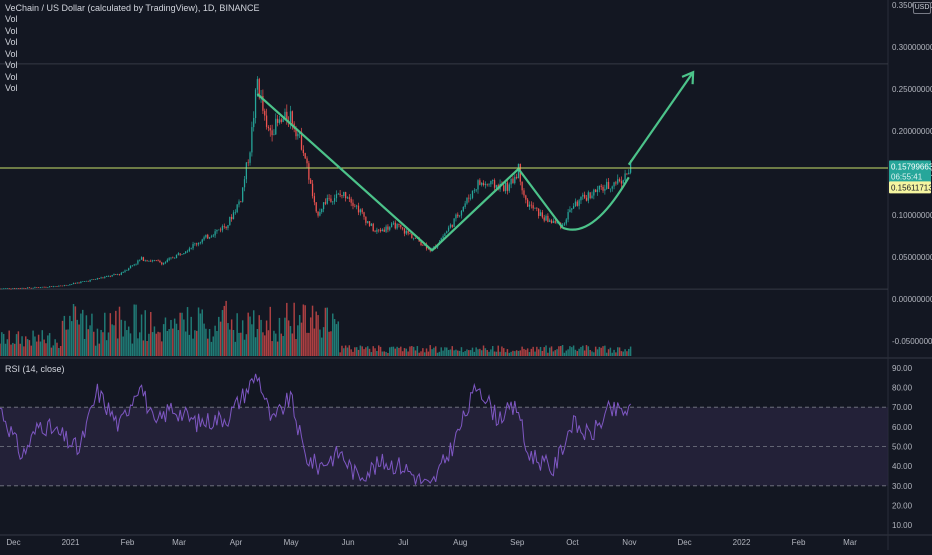 The height and width of the screenshot is (555, 932). What do you see at coordinates (911, 166) in the screenshot?
I see `current-price-badge: 0.15799663` at bounding box center [911, 166].